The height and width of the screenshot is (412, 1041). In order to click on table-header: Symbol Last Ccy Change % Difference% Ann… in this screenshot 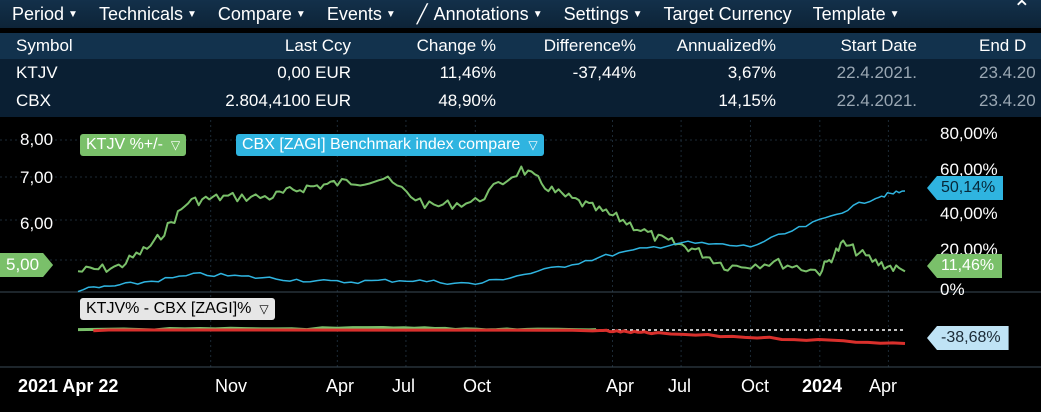, I will do `click(520, 46)`.